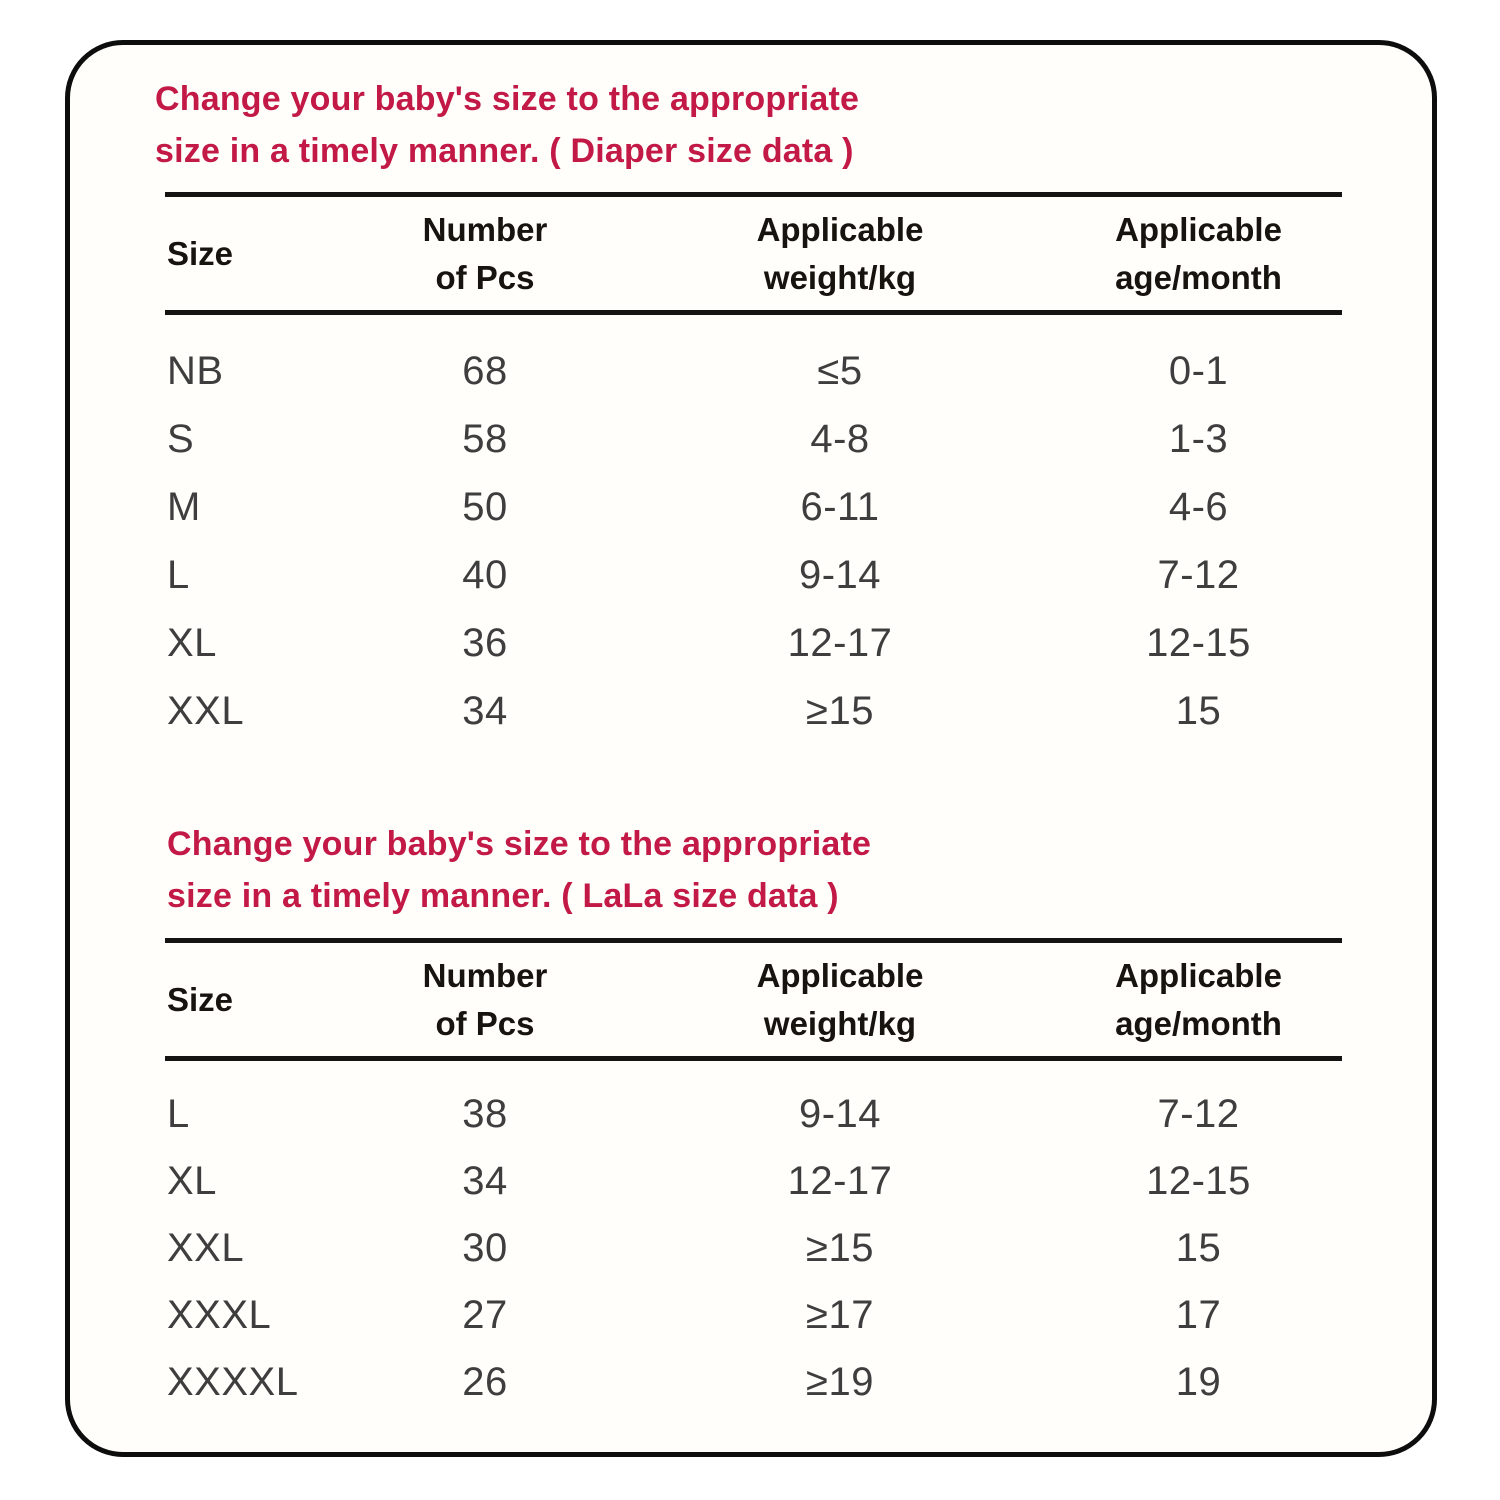 This screenshot has height=1500, width=1500. Describe the element at coordinates (219, 1315) in the screenshot. I see `cell-size: XXXL` at that location.